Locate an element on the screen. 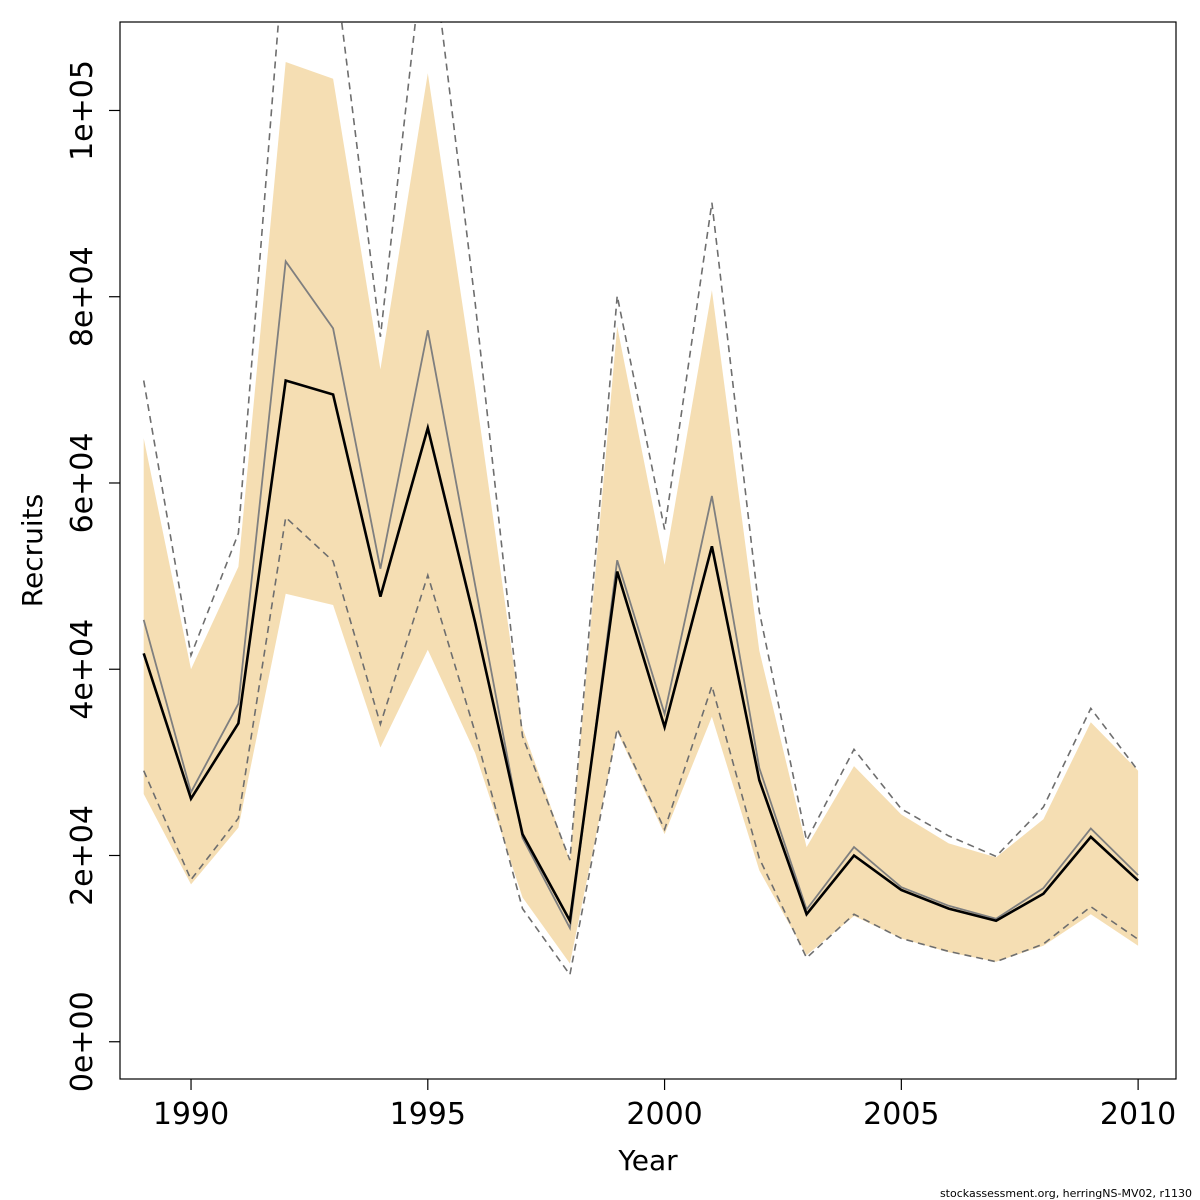 This screenshot has height=1200, width=1200. y-tick-label: 1e+05 is located at coordinates (82, 110).